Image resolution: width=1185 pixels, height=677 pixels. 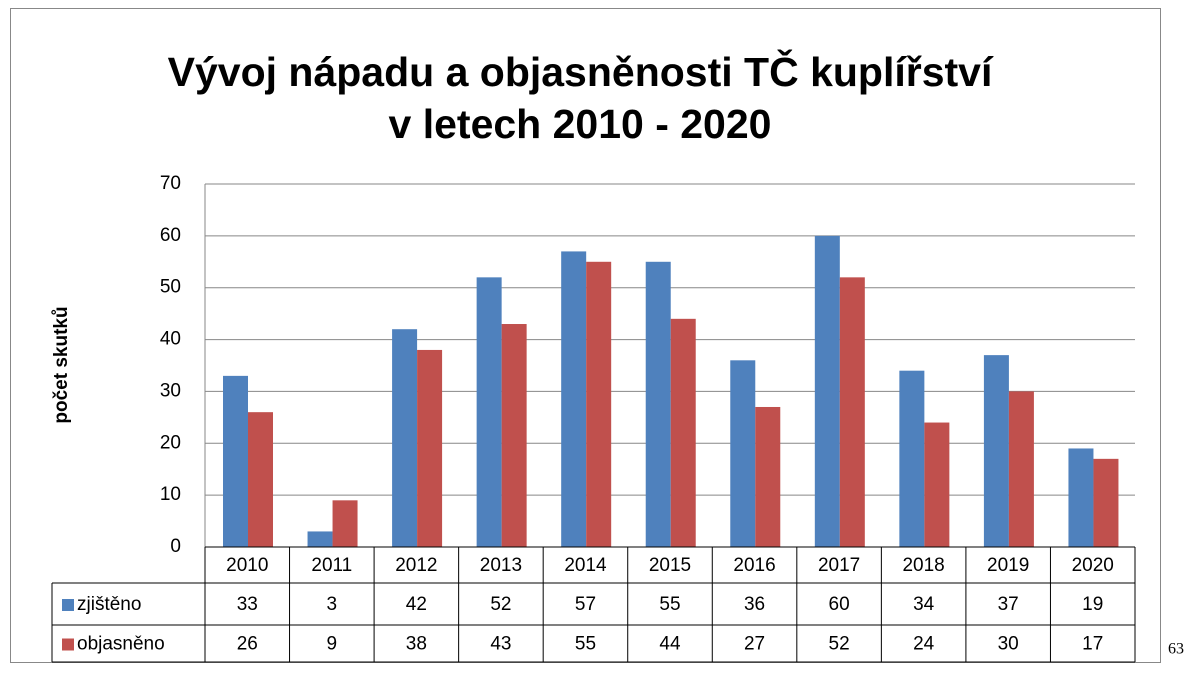 What do you see at coordinates (670, 565) in the screenshot?
I see `x-tick-label: 2015` at bounding box center [670, 565].